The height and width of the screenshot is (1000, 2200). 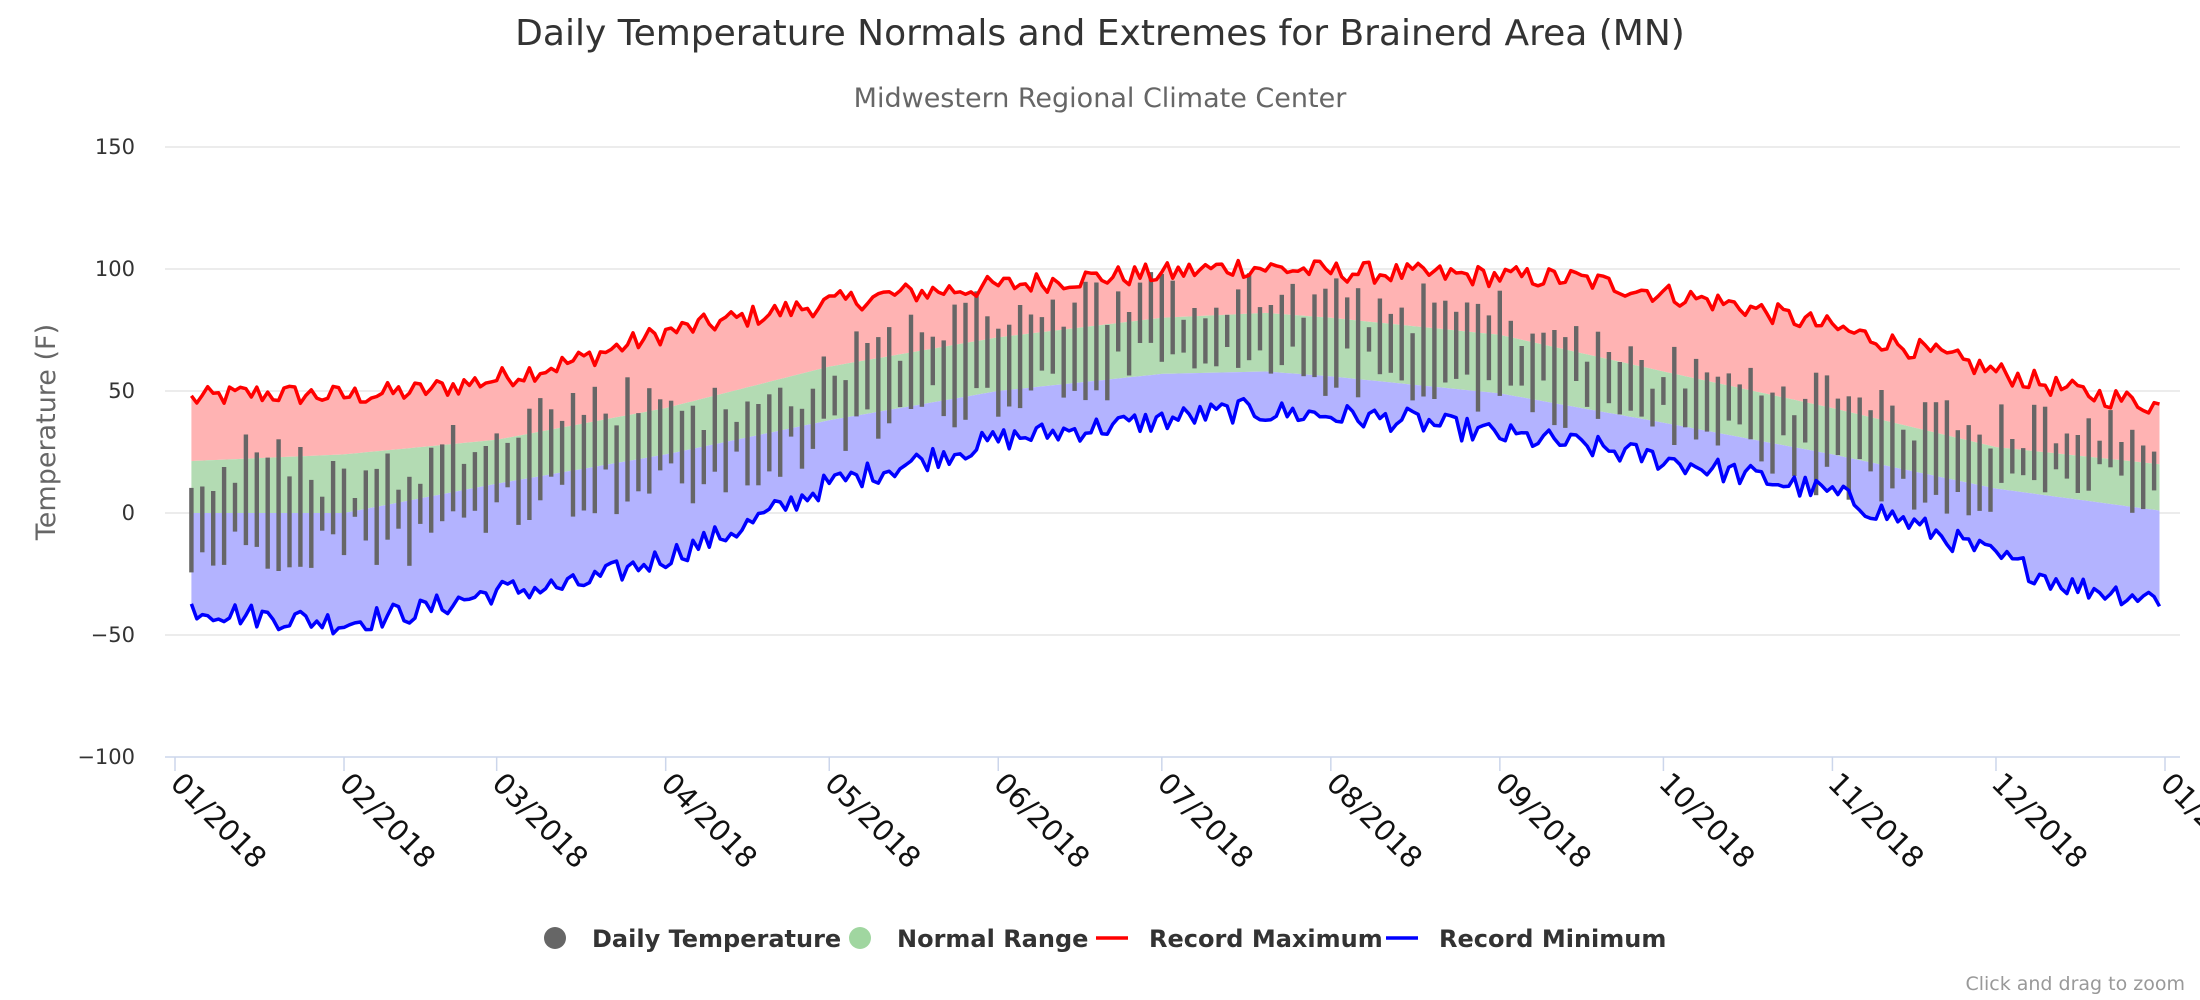 What do you see at coordinates (1239, 939) in the screenshot?
I see `legend-item-record-maximum: Record Maximum` at bounding box center [1239, 939].